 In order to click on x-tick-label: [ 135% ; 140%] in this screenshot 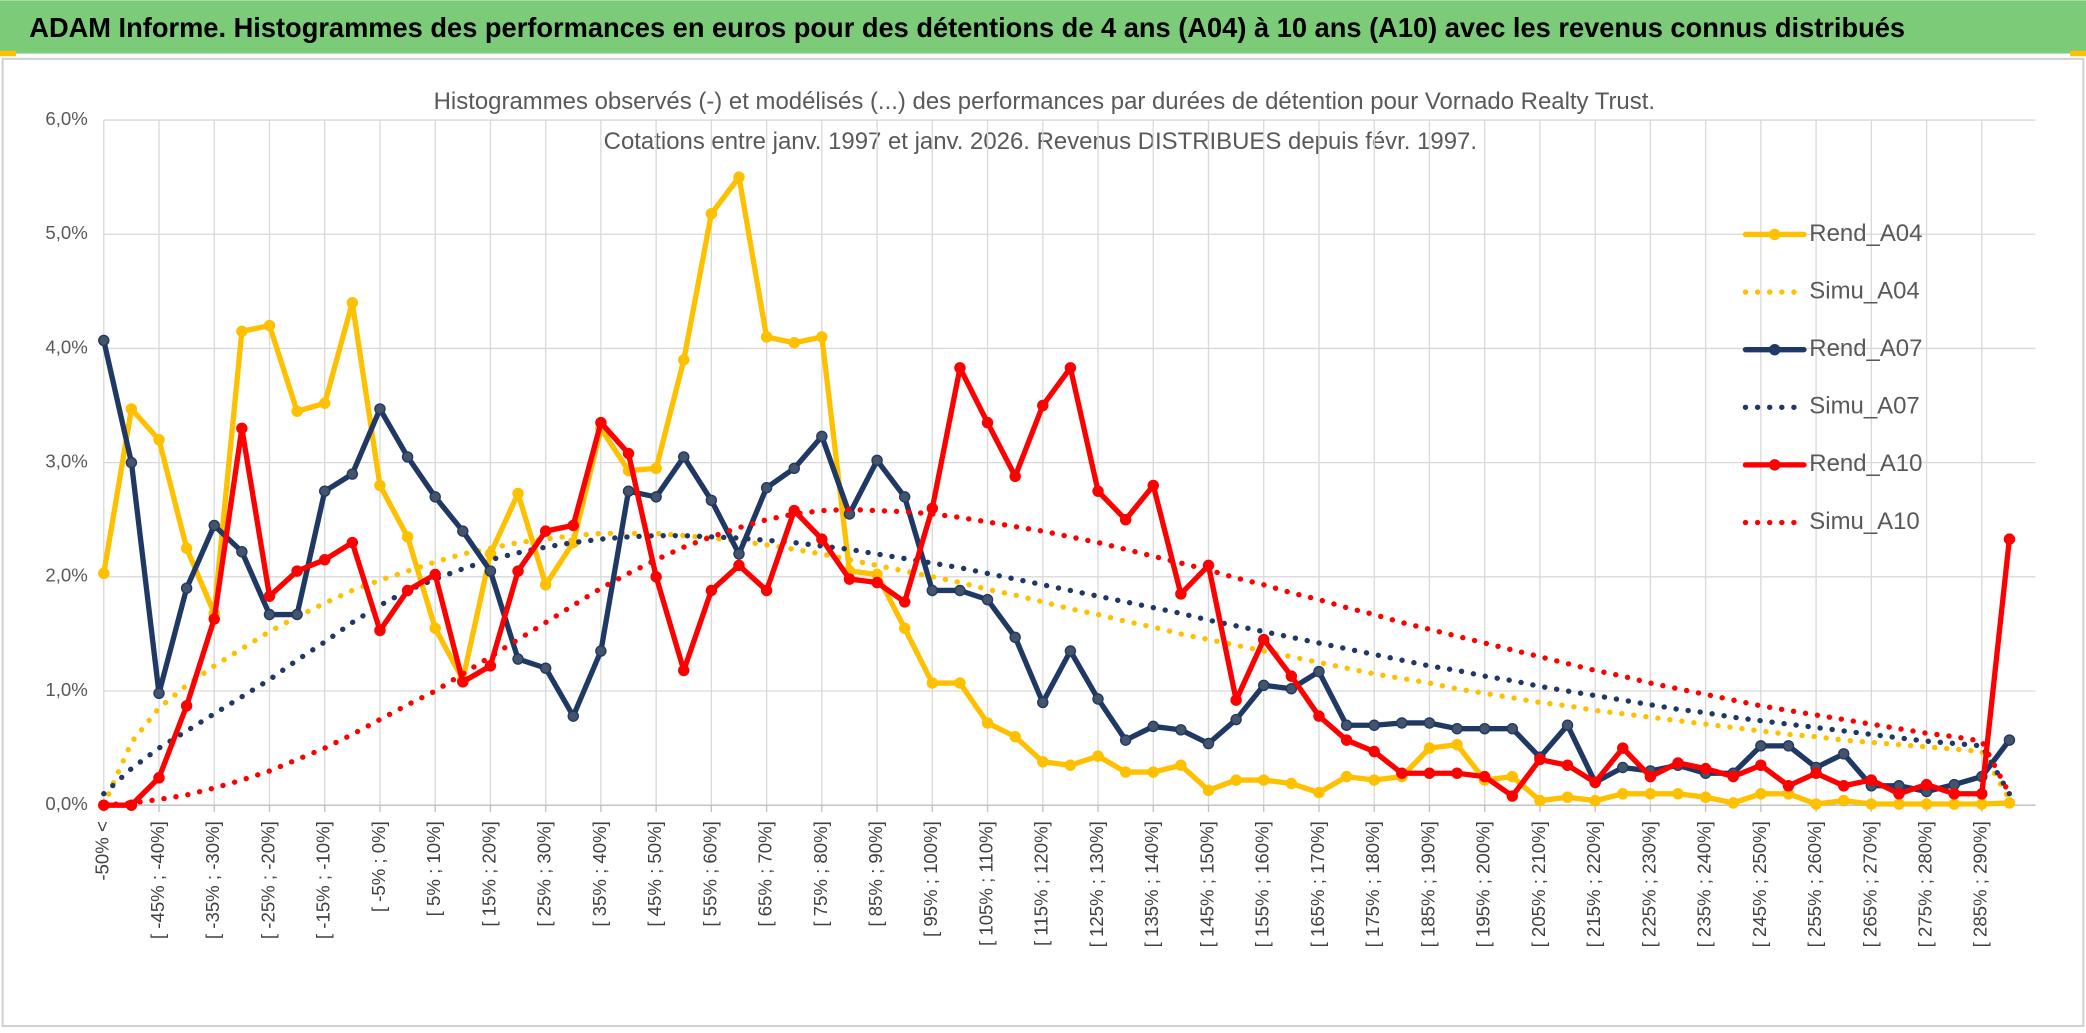, I will do `click(1151, 884)`.